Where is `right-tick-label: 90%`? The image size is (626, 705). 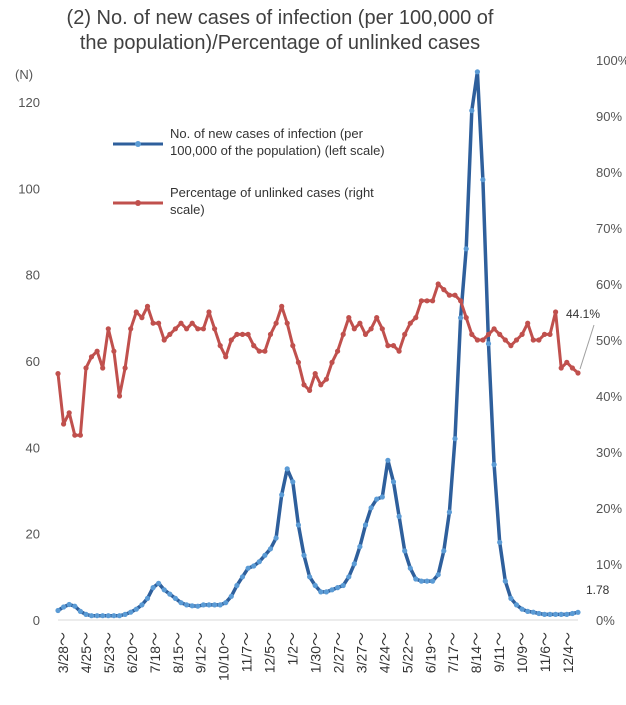
right-tick-label: 90% is located at coordinates (609, 116).